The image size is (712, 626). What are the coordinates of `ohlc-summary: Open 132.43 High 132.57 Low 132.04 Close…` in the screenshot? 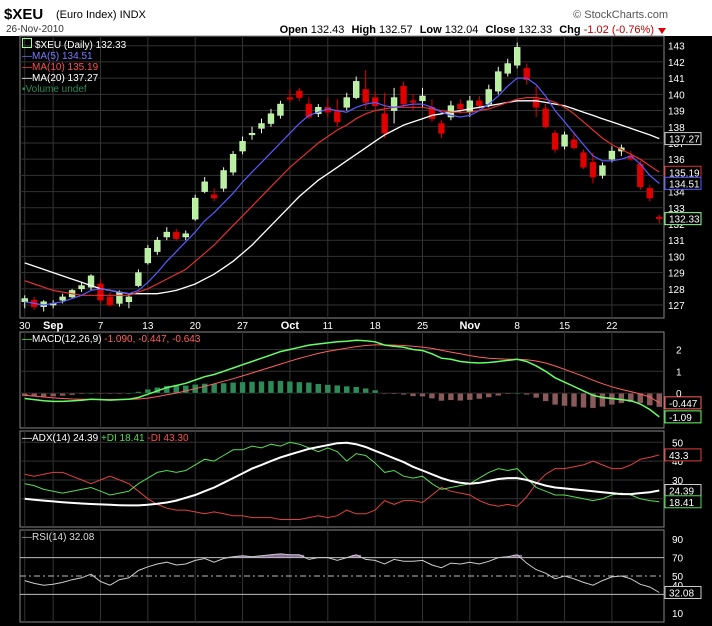 It's located at (469, 30).